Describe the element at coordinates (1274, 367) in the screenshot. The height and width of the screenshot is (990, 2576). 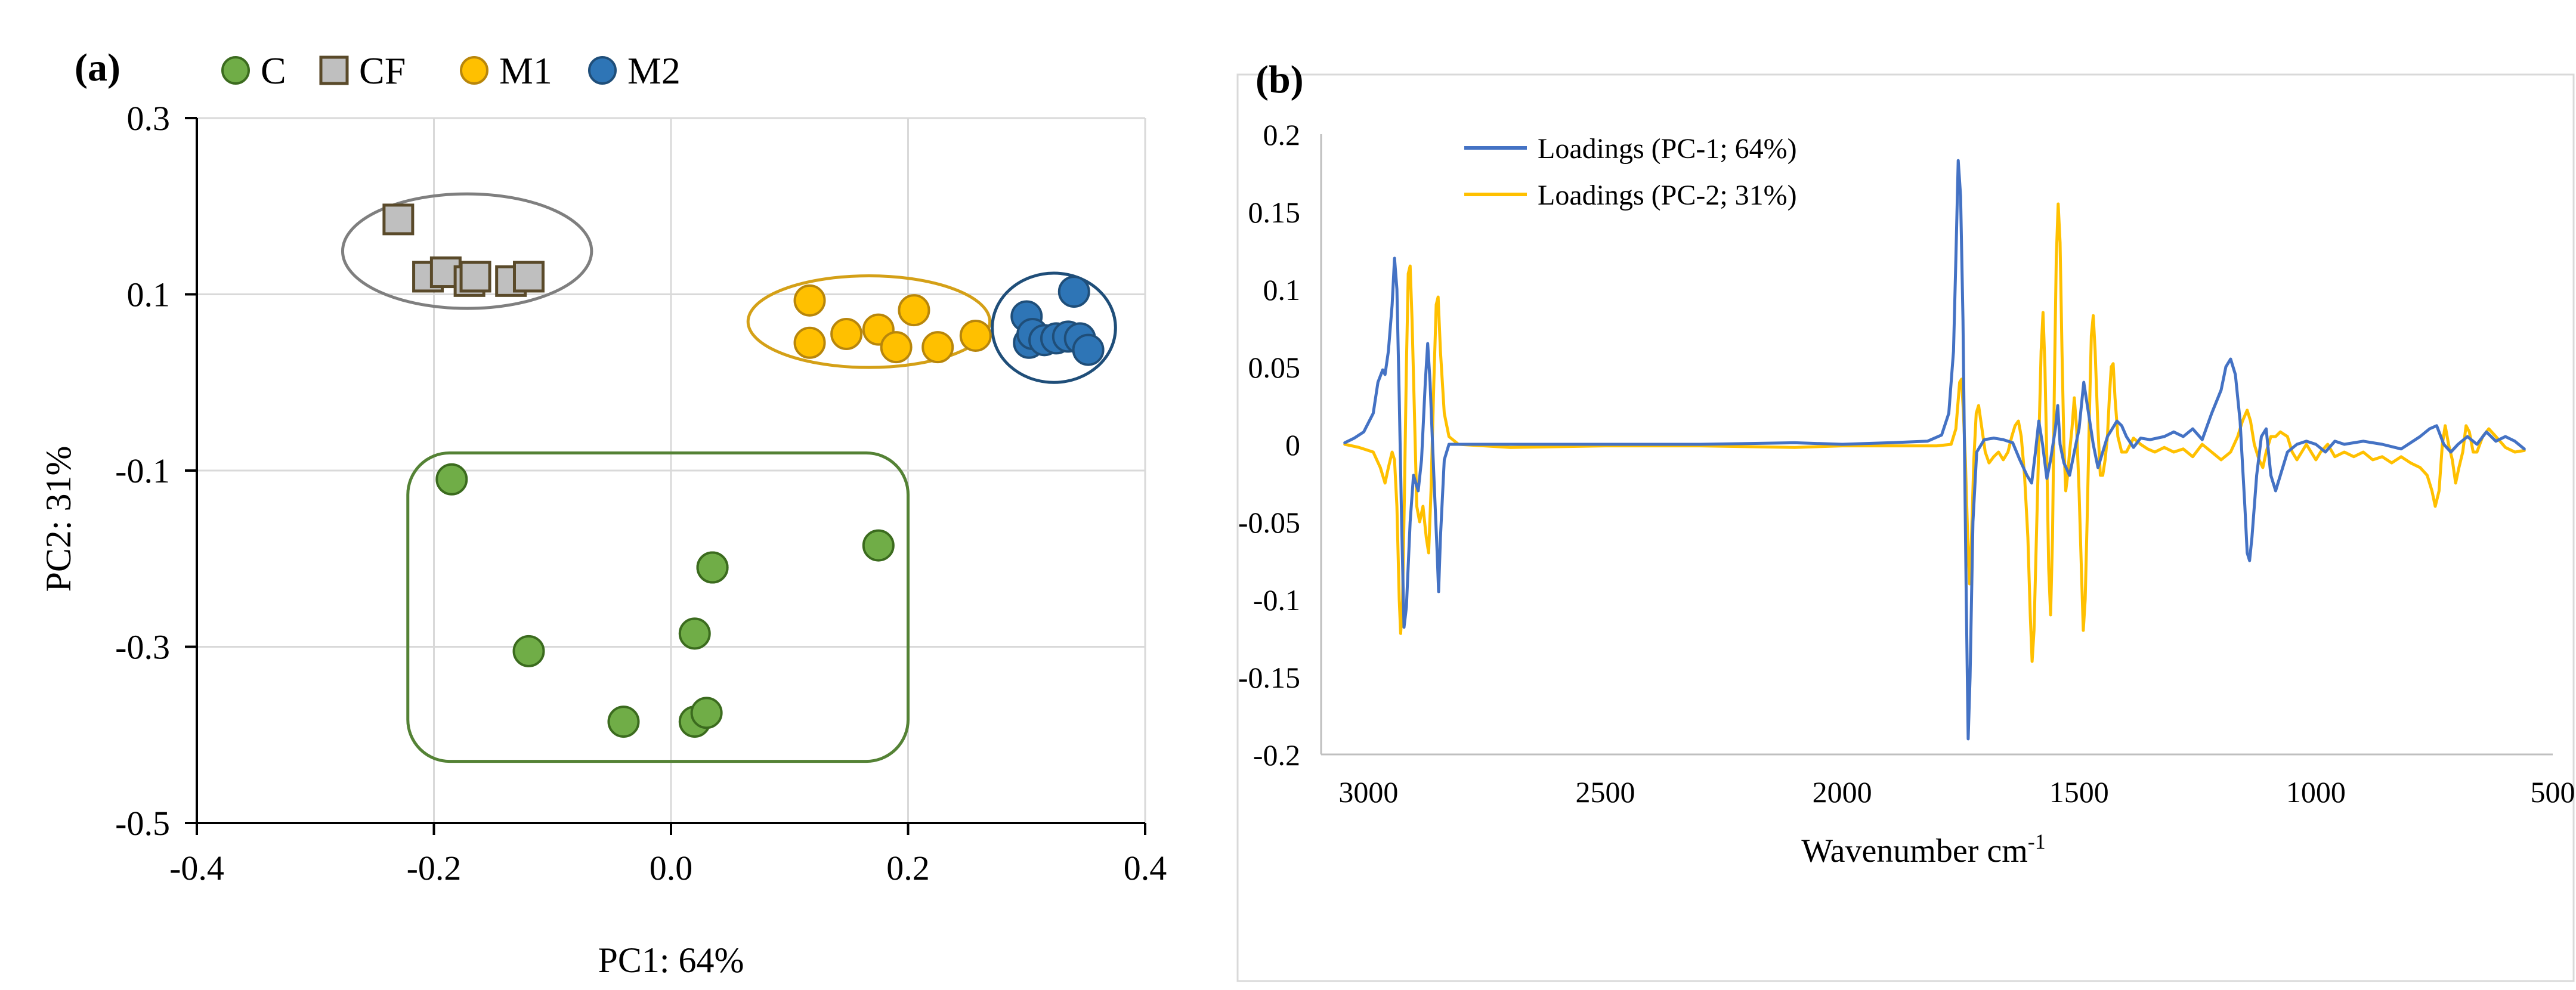
I see `y-tick-label: 0.05` at that location.